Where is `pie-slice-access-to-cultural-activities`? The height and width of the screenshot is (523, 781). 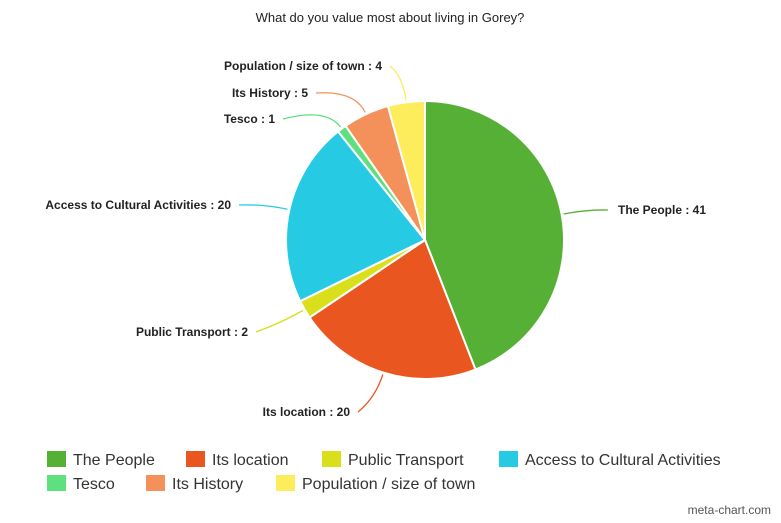
pie-slice-access-to-cultural-activities is located at coordinates (356, 216).